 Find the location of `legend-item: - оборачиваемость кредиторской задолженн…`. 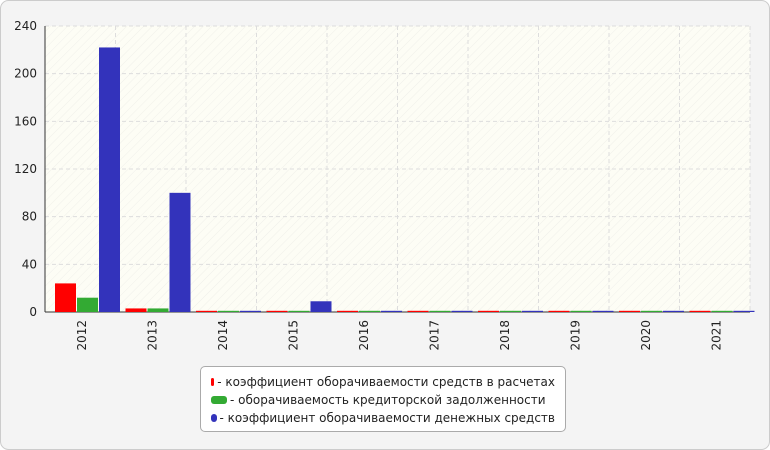

legend-item: - оборачиваемость кредиторской задолженн… is located at coordinates (383, 400).